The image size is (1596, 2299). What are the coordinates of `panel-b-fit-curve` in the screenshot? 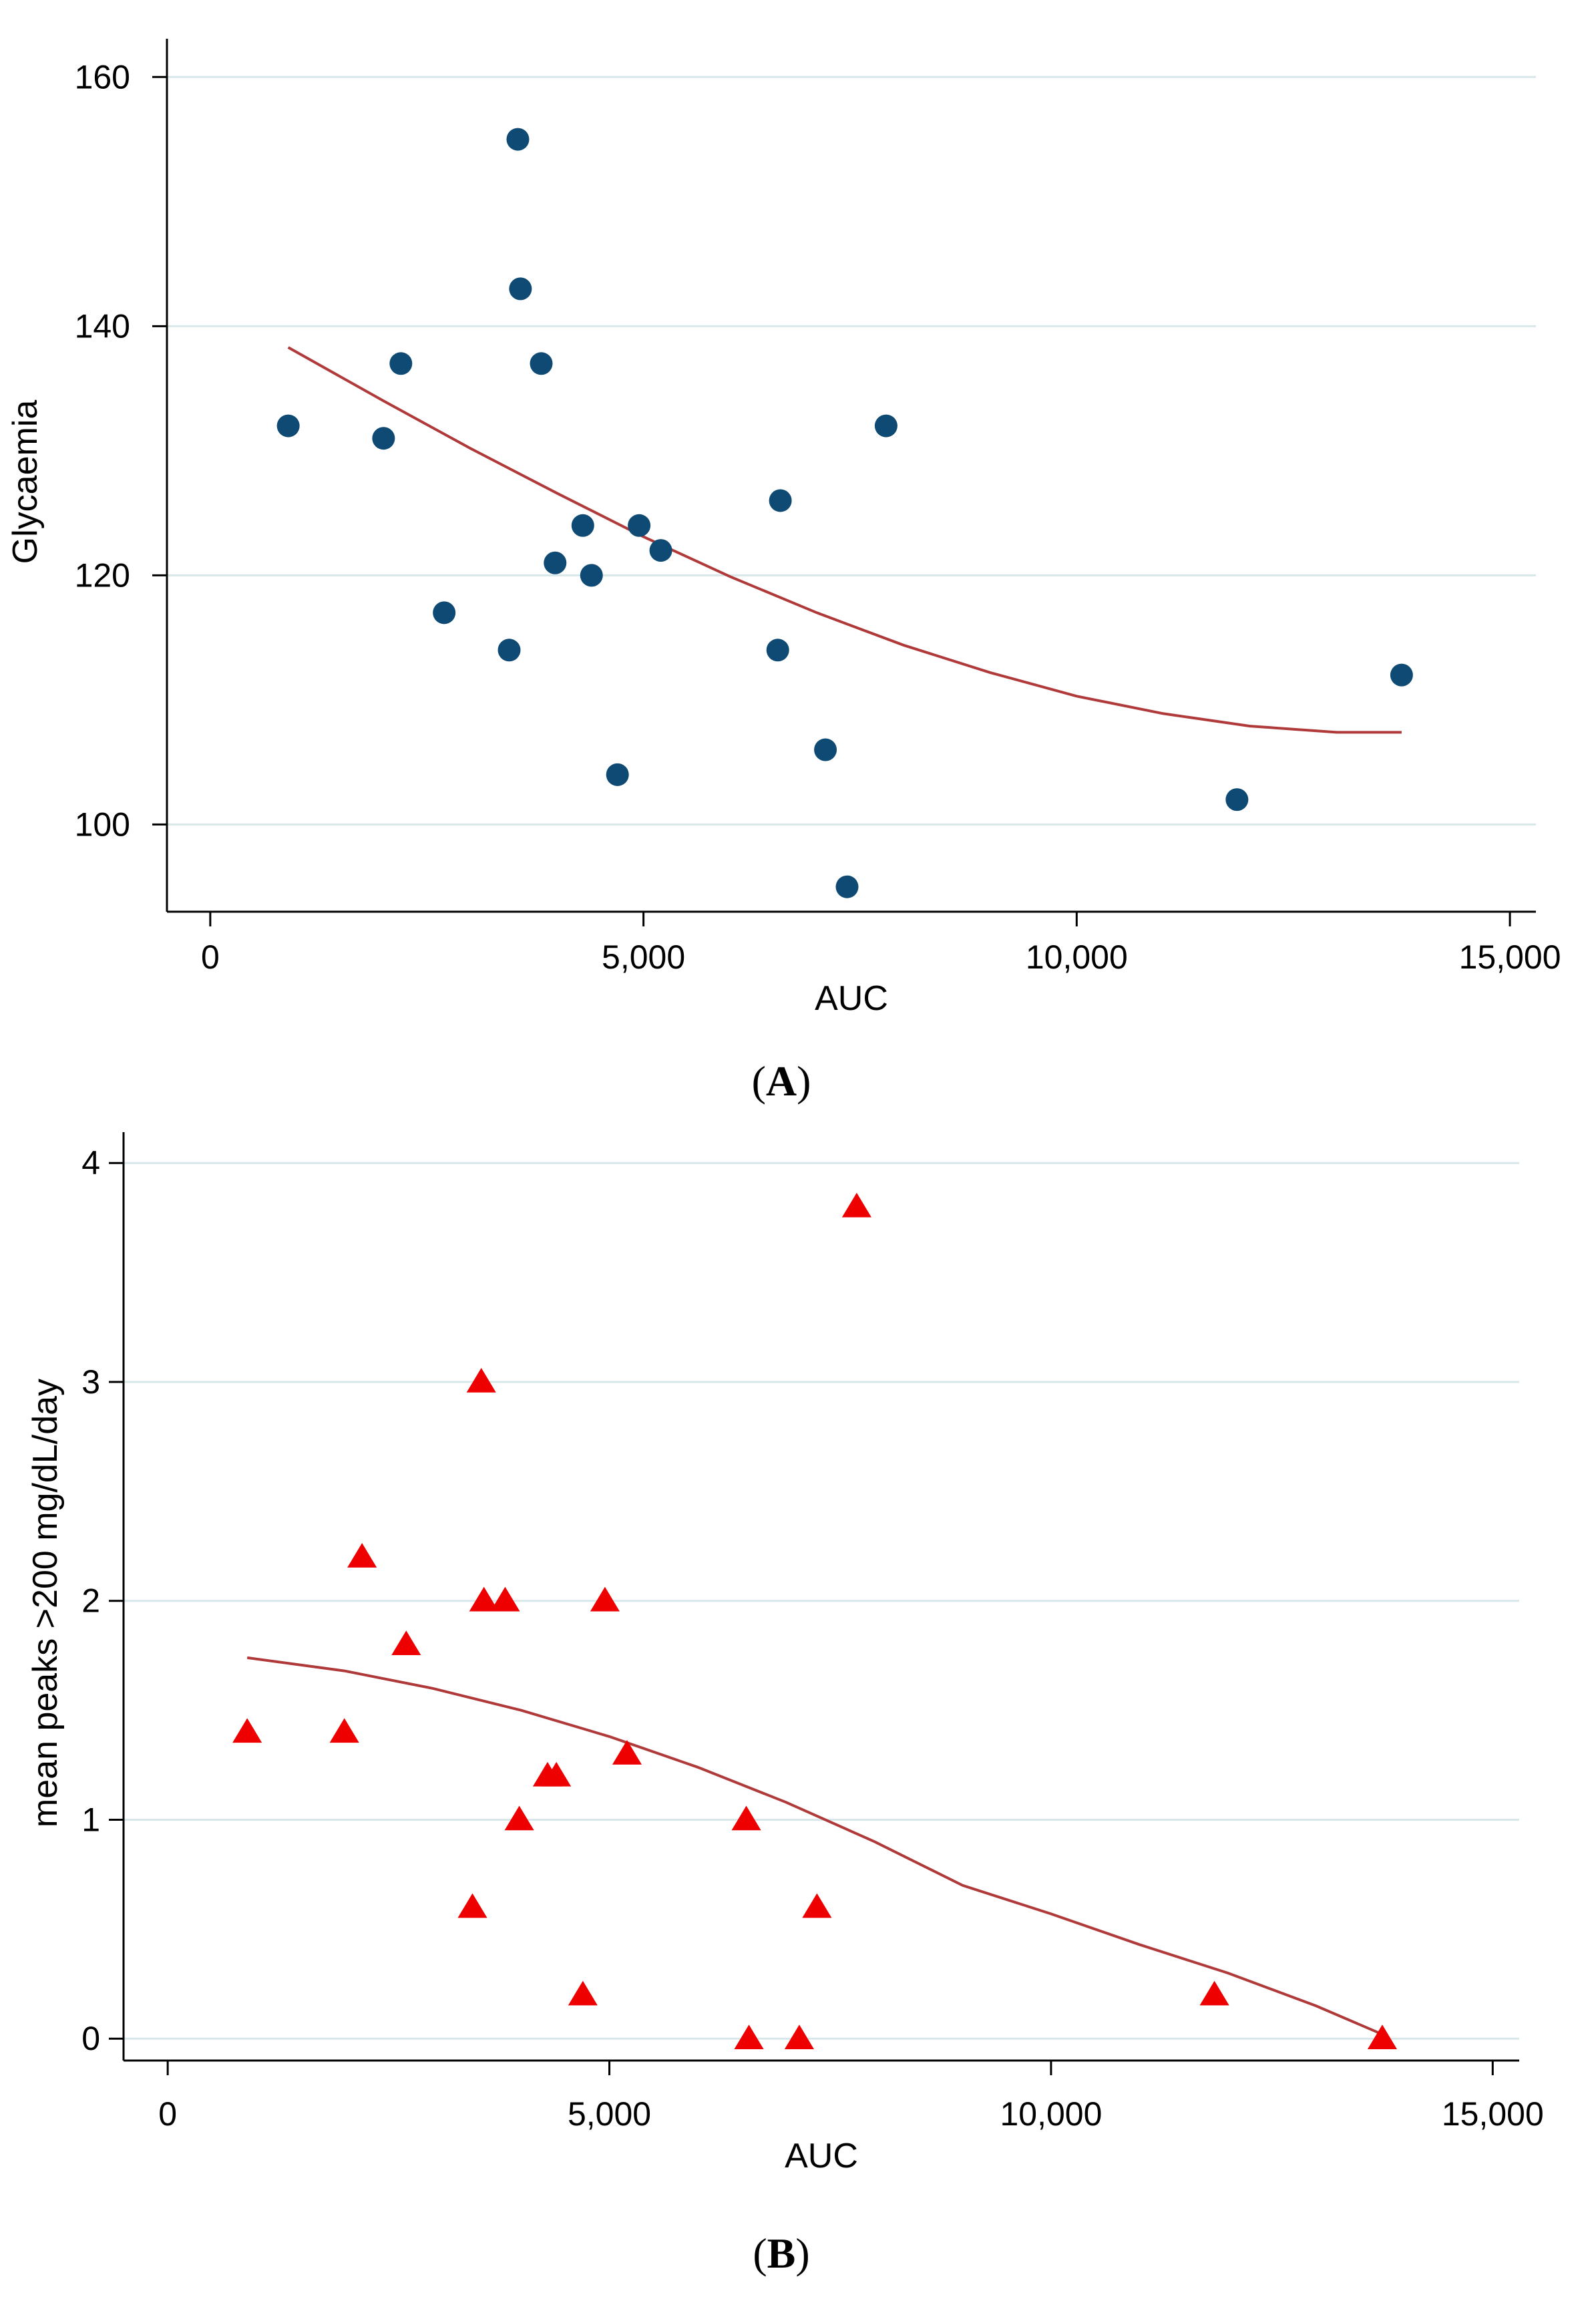 It's located at (815, 1846).